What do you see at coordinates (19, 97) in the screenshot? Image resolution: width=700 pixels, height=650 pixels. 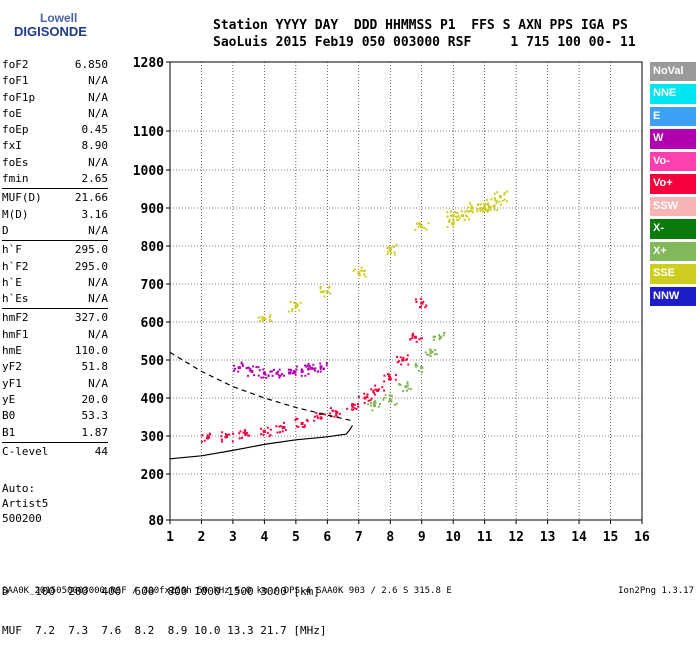 I see `param-label: foF1p` at bounding box center [19, 97].